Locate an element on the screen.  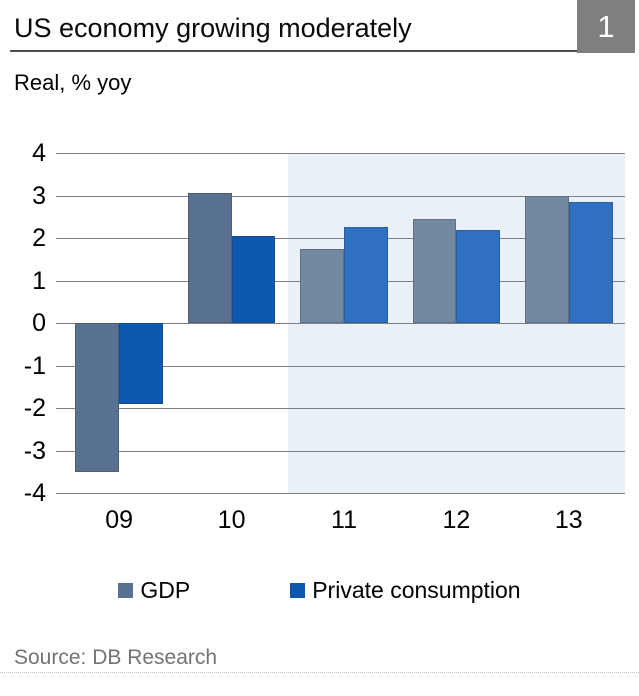
bottom-divider is located at coordinates (319, 672).